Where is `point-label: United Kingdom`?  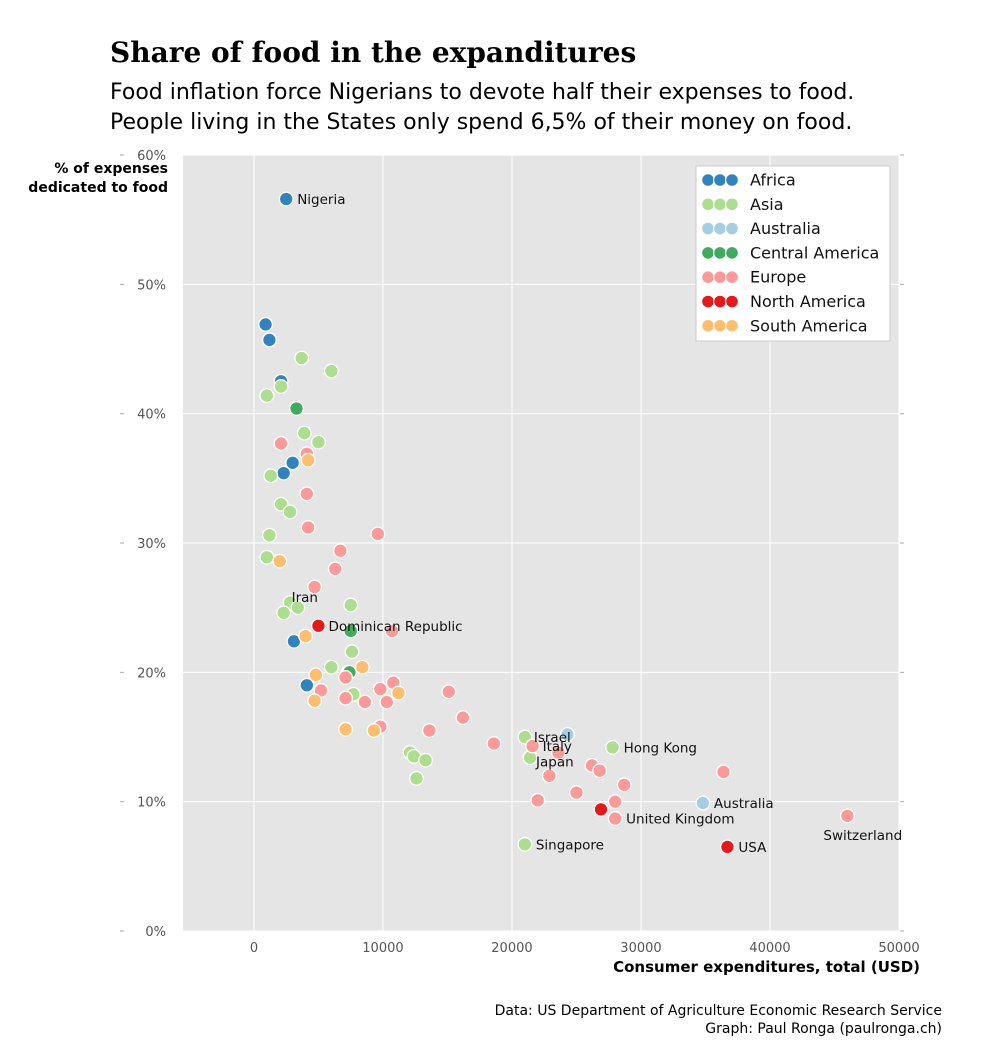 point-label: United Kingdom is located at coordinates (680, 819).